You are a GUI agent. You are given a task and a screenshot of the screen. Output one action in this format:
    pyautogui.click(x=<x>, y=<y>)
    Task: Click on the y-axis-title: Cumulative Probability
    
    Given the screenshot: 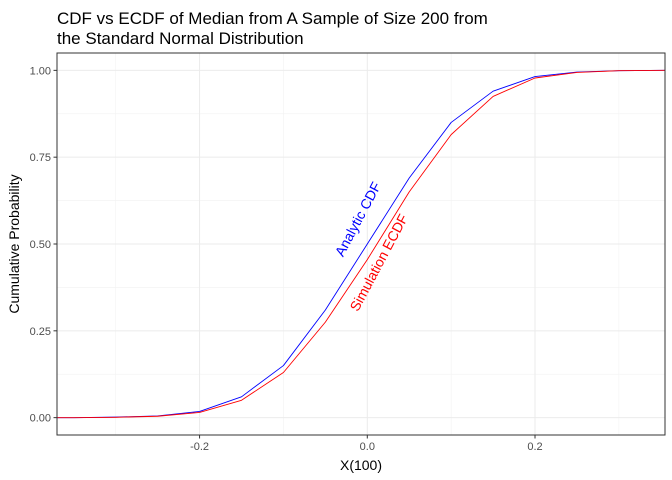 What is the action you would take?
    pyautogui.click(x=14, y=243)
    